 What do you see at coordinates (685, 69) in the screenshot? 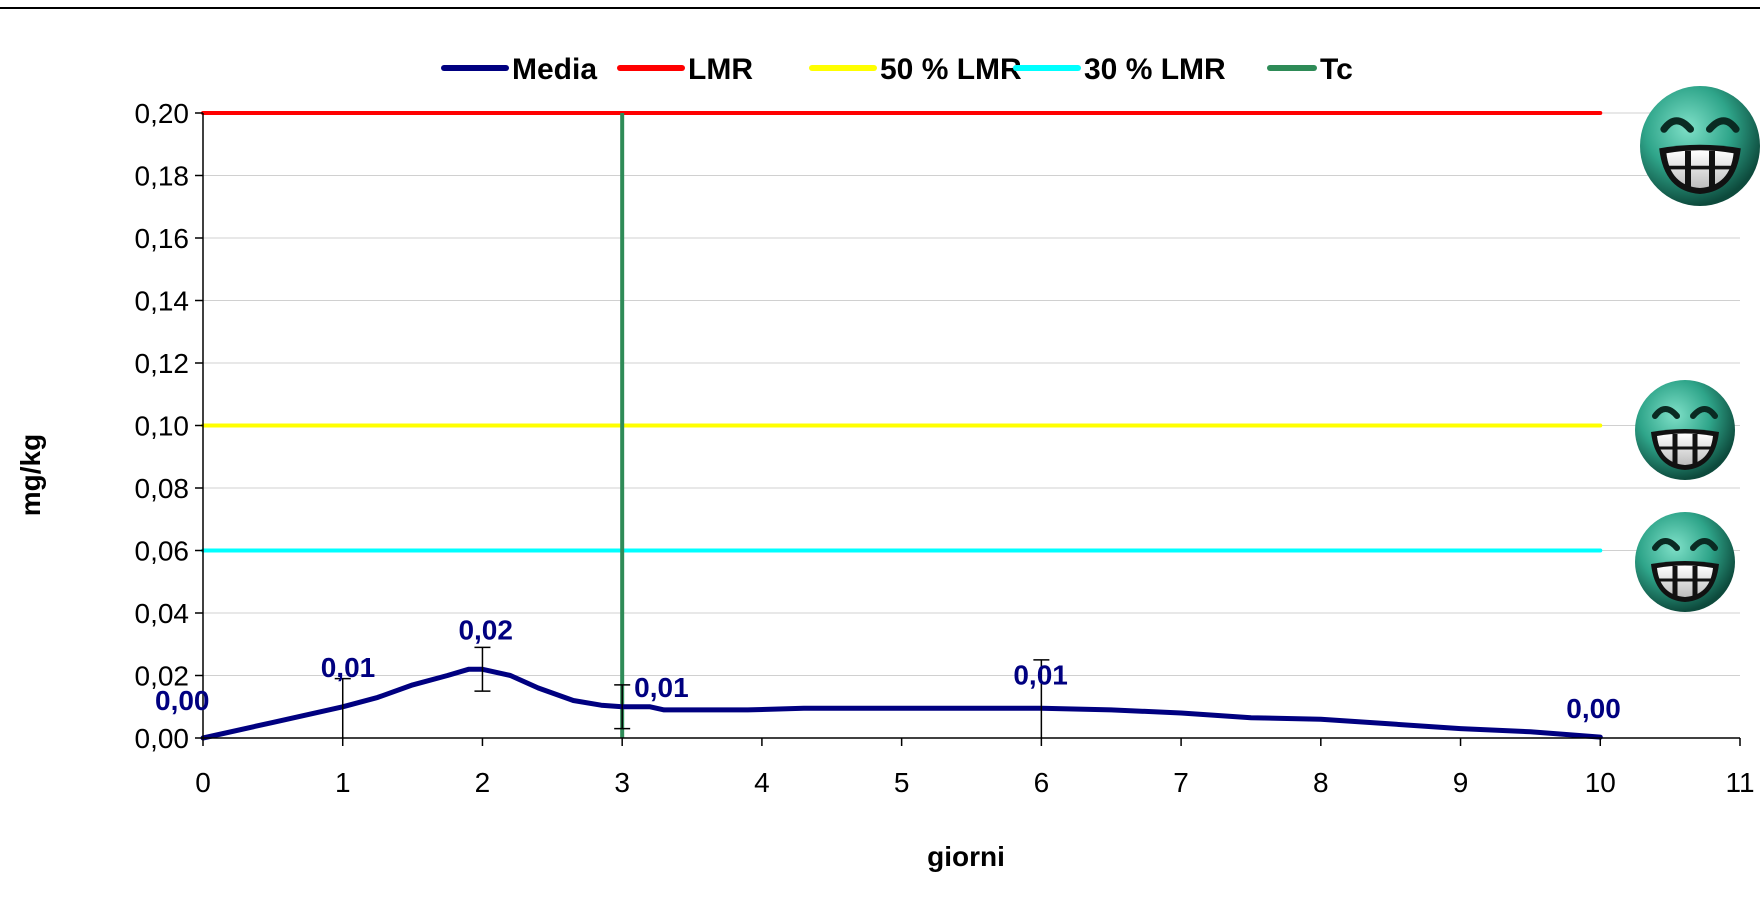
I see `legend-item: LMR` at bounding box center [685, 69].